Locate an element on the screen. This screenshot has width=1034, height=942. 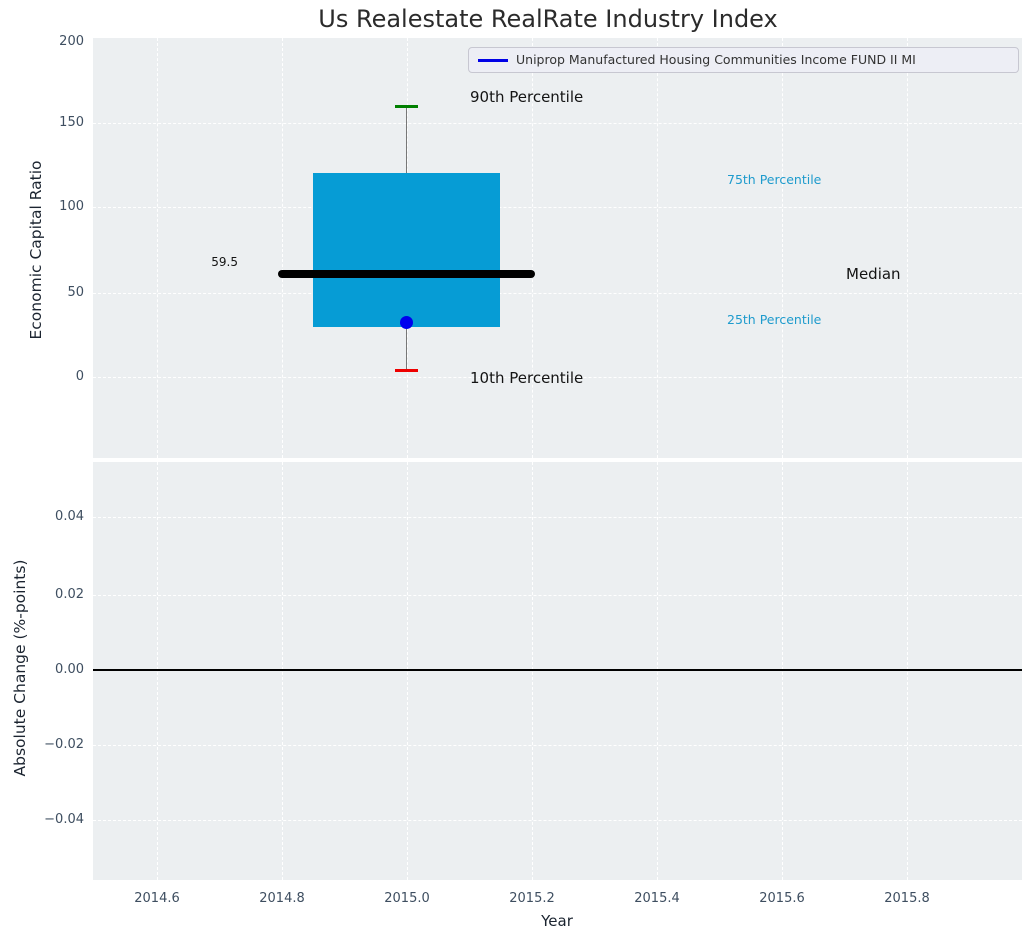
top-y-axis-label: Economic Capital Ratio is located at coordinates (36, 250).